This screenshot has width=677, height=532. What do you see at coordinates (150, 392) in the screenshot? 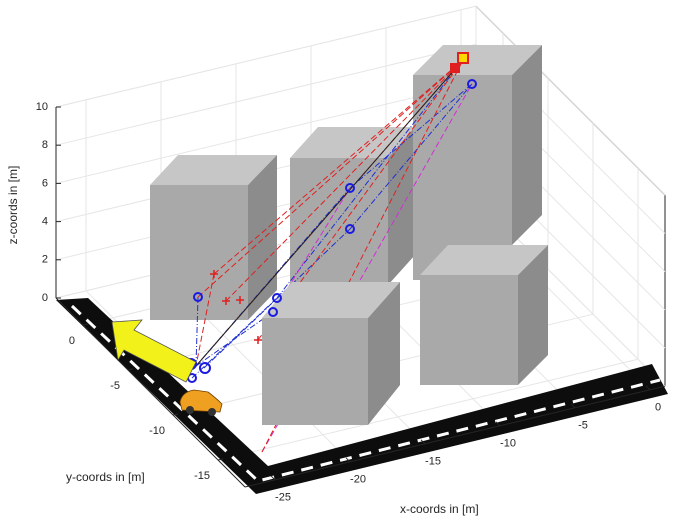
I see `y-axis` at bounding box center [150, 392].